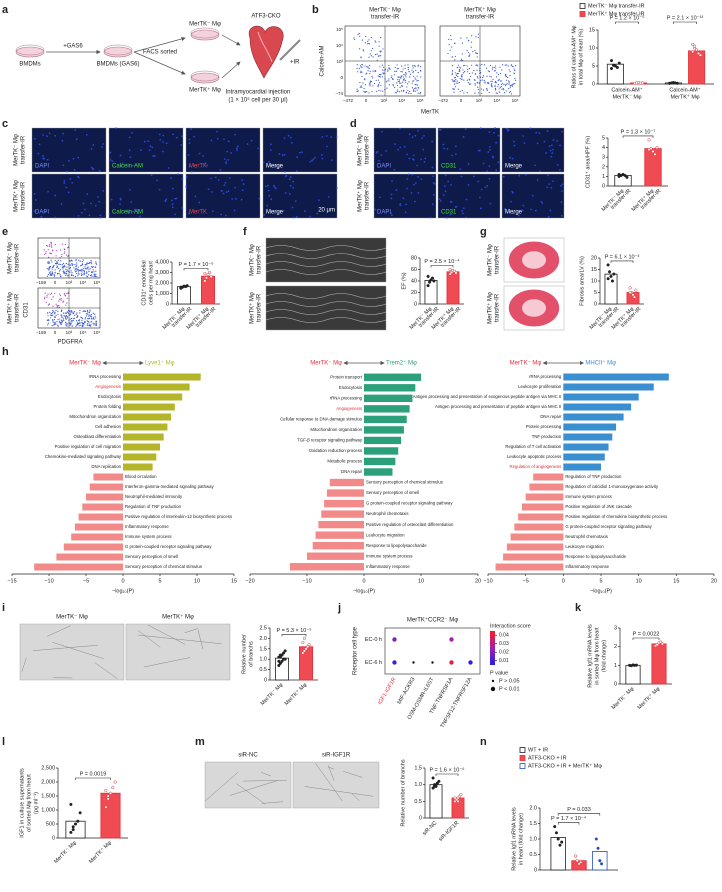 The image size is (722, 892). What do you see at coordinates (685, 18) in the screenshot?
I see `p-value: P = 2.1 × 10⁻¹³` at bounding box center [685, 18].